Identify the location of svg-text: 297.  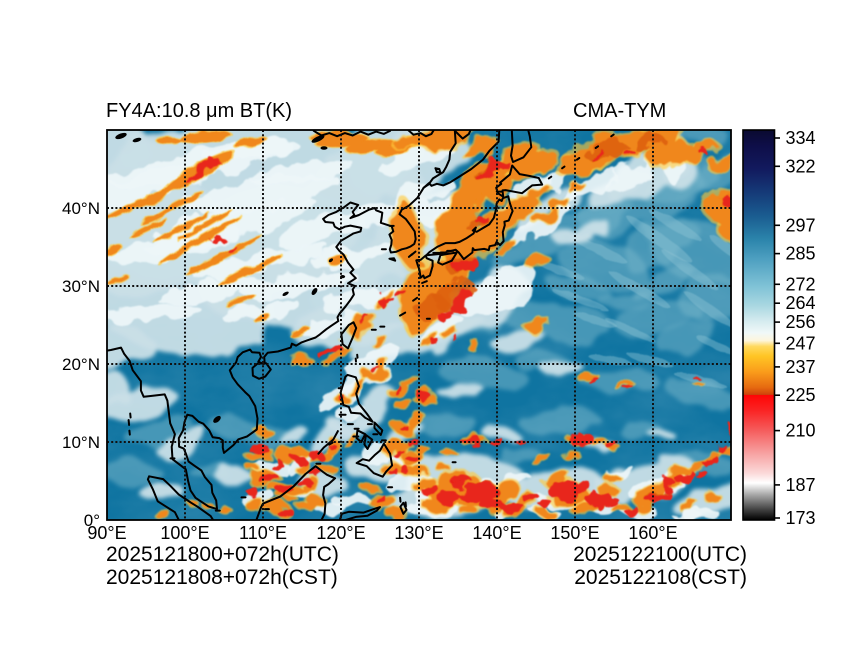
(801, 225).